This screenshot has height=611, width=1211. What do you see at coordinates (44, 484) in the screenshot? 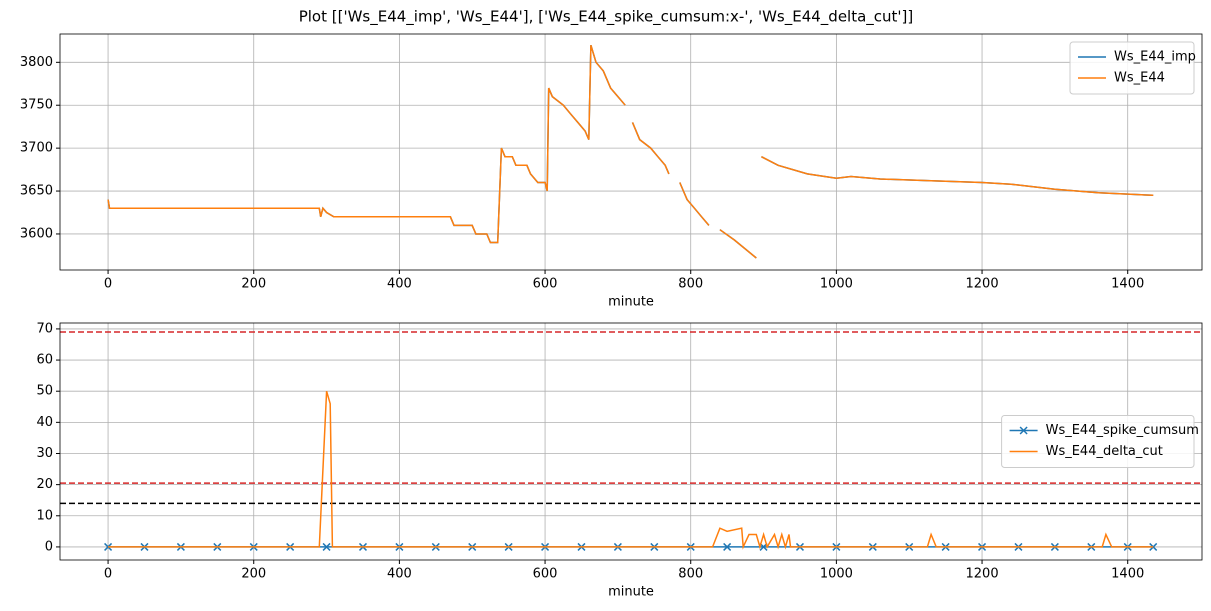
I see `y-tick-label: 20` at bounding box center [44, 484].